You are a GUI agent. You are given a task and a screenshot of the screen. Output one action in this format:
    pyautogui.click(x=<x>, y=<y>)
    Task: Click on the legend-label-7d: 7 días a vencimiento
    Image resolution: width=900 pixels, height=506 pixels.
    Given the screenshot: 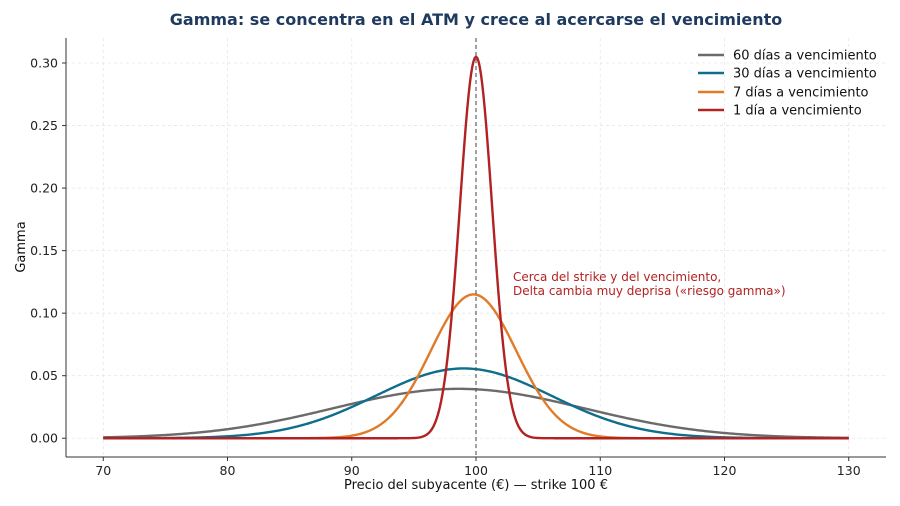 What is the action you would take?
    pyautogui.click(x=801, y=93)
    